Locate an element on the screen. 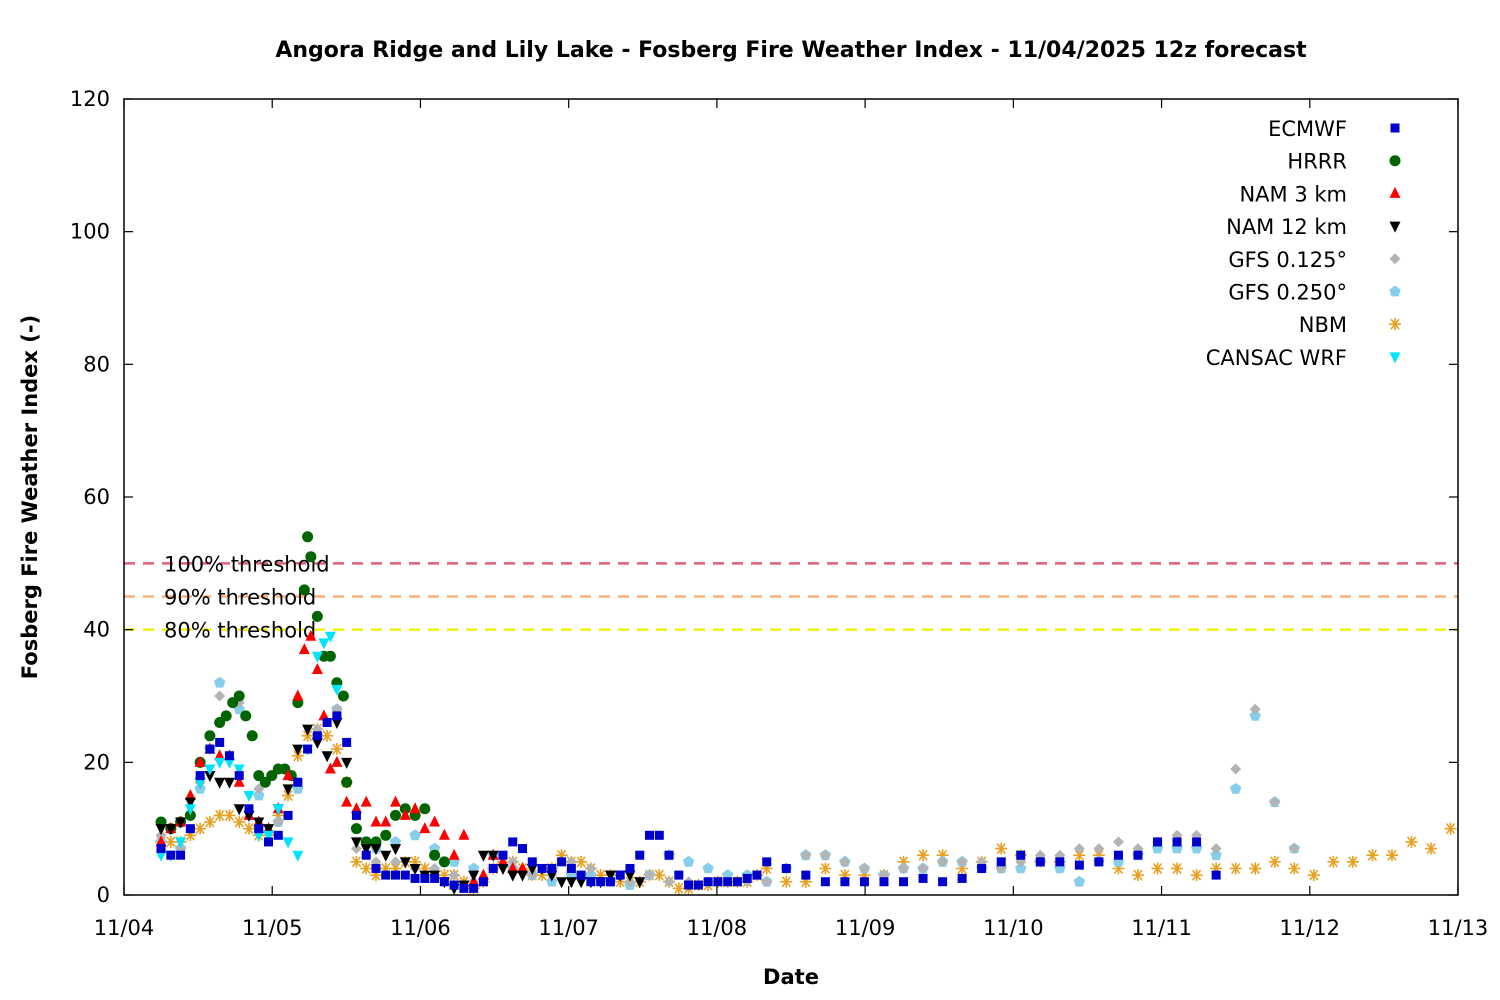  x-tick-label: 11/12 is located at coordinates (1310, 928).